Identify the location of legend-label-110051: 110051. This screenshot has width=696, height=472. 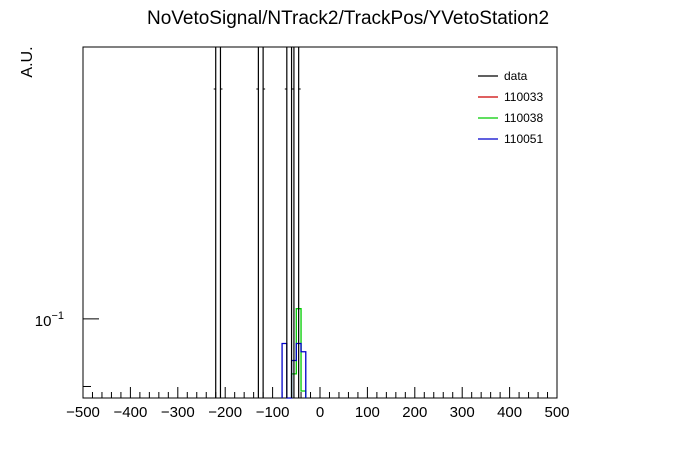
(523, 139).